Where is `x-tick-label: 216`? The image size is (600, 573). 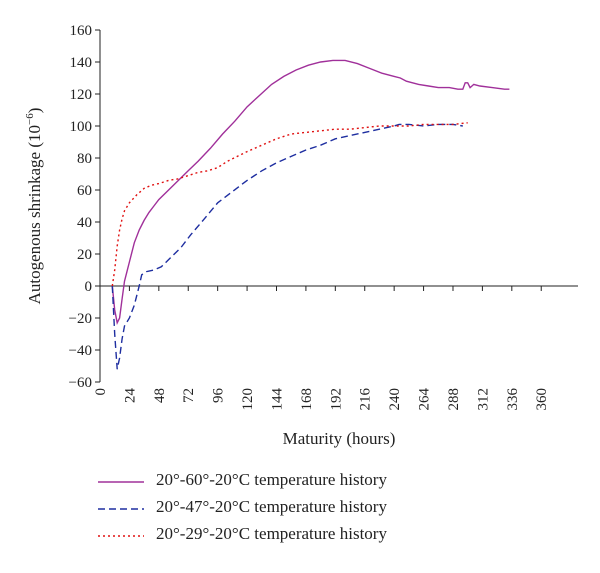
x-tick-label: 216 is located at coordinates (366, 399).